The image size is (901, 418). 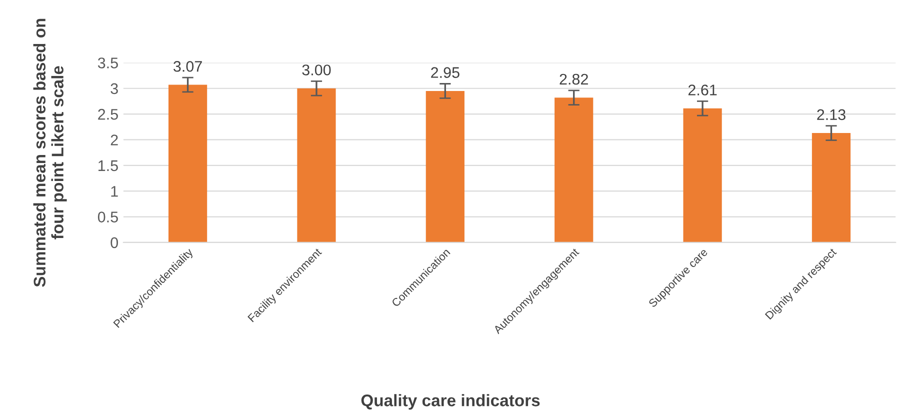 I want to click on y-tick-label: 3.5, so click(x=108, y=63).